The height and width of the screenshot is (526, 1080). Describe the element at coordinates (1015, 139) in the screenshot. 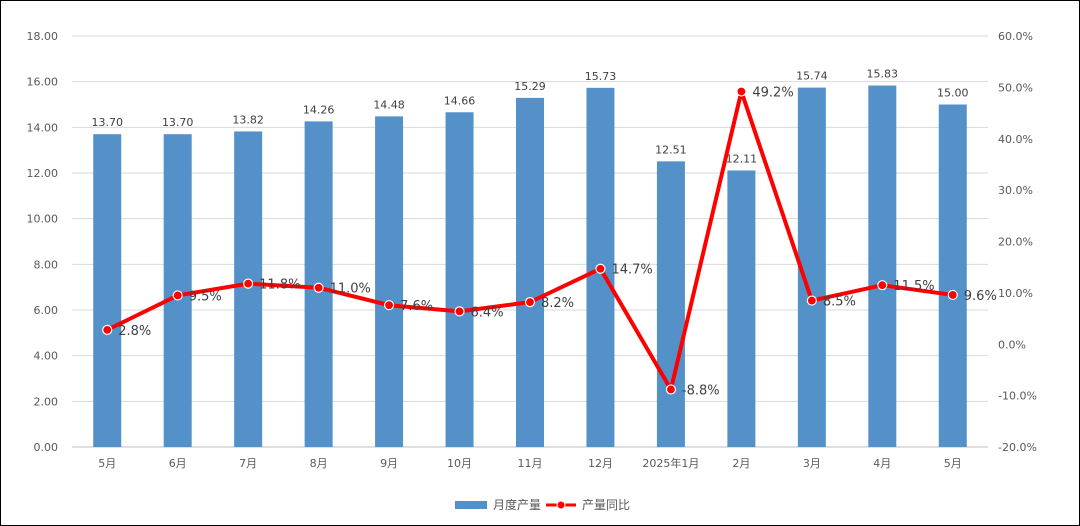

I see `right-axis-tick-label: 40.0%` at that location.